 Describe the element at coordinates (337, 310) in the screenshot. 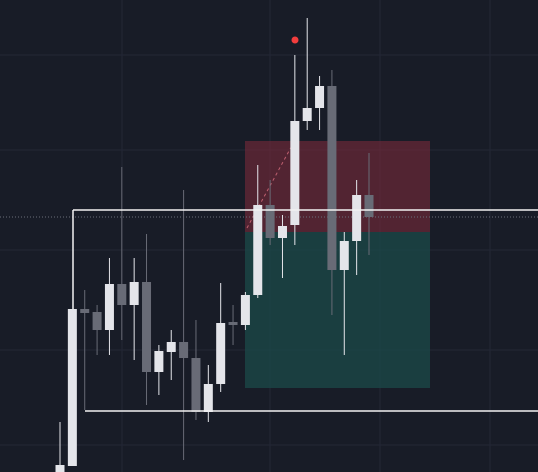

I see `target-zone` at that location.